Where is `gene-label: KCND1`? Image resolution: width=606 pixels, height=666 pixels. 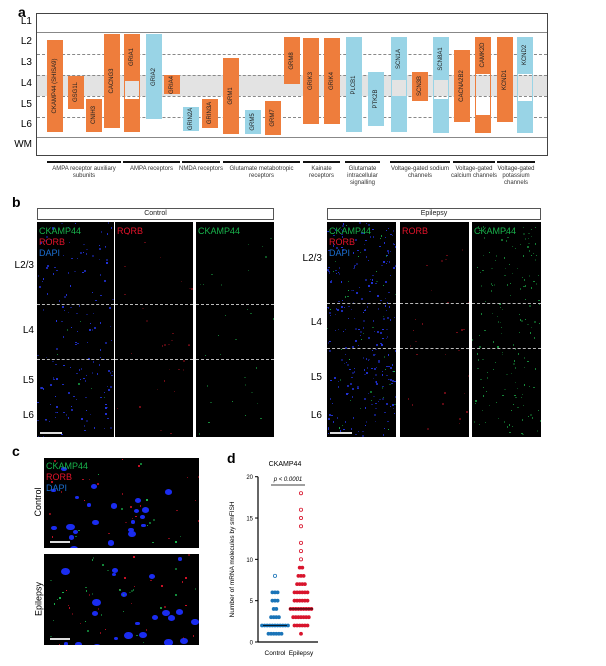
gene-label: KCND1 is located at coordinates (505, 79).